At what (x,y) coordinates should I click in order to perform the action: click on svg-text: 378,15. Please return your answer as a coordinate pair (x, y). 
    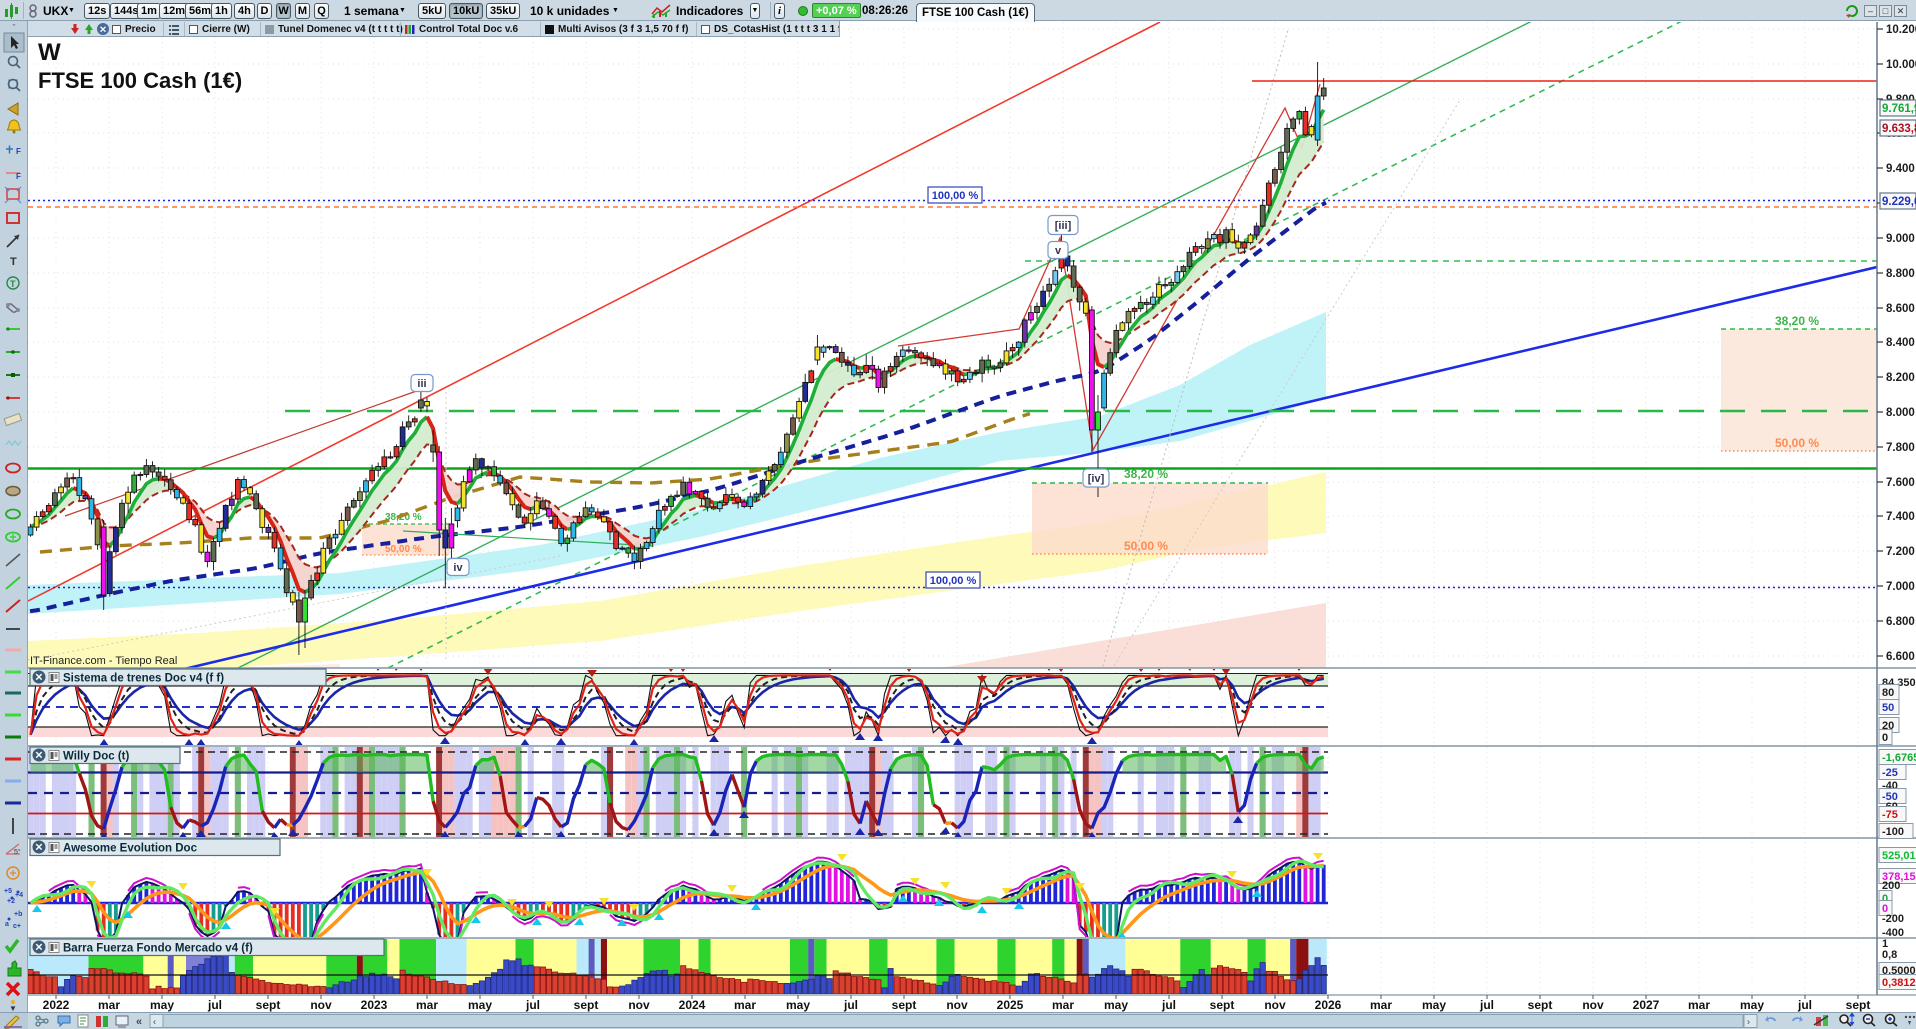
    Looking at the image, I should click on (1899, 877).